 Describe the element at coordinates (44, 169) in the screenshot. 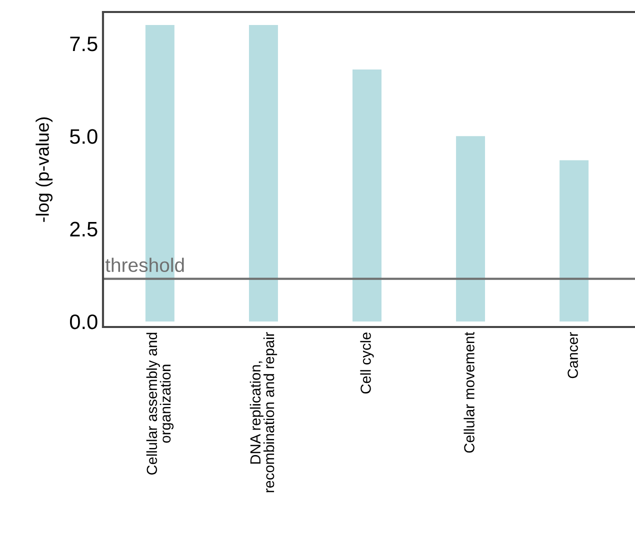

I see `y-axis-title: -log (p-value)` at that location.